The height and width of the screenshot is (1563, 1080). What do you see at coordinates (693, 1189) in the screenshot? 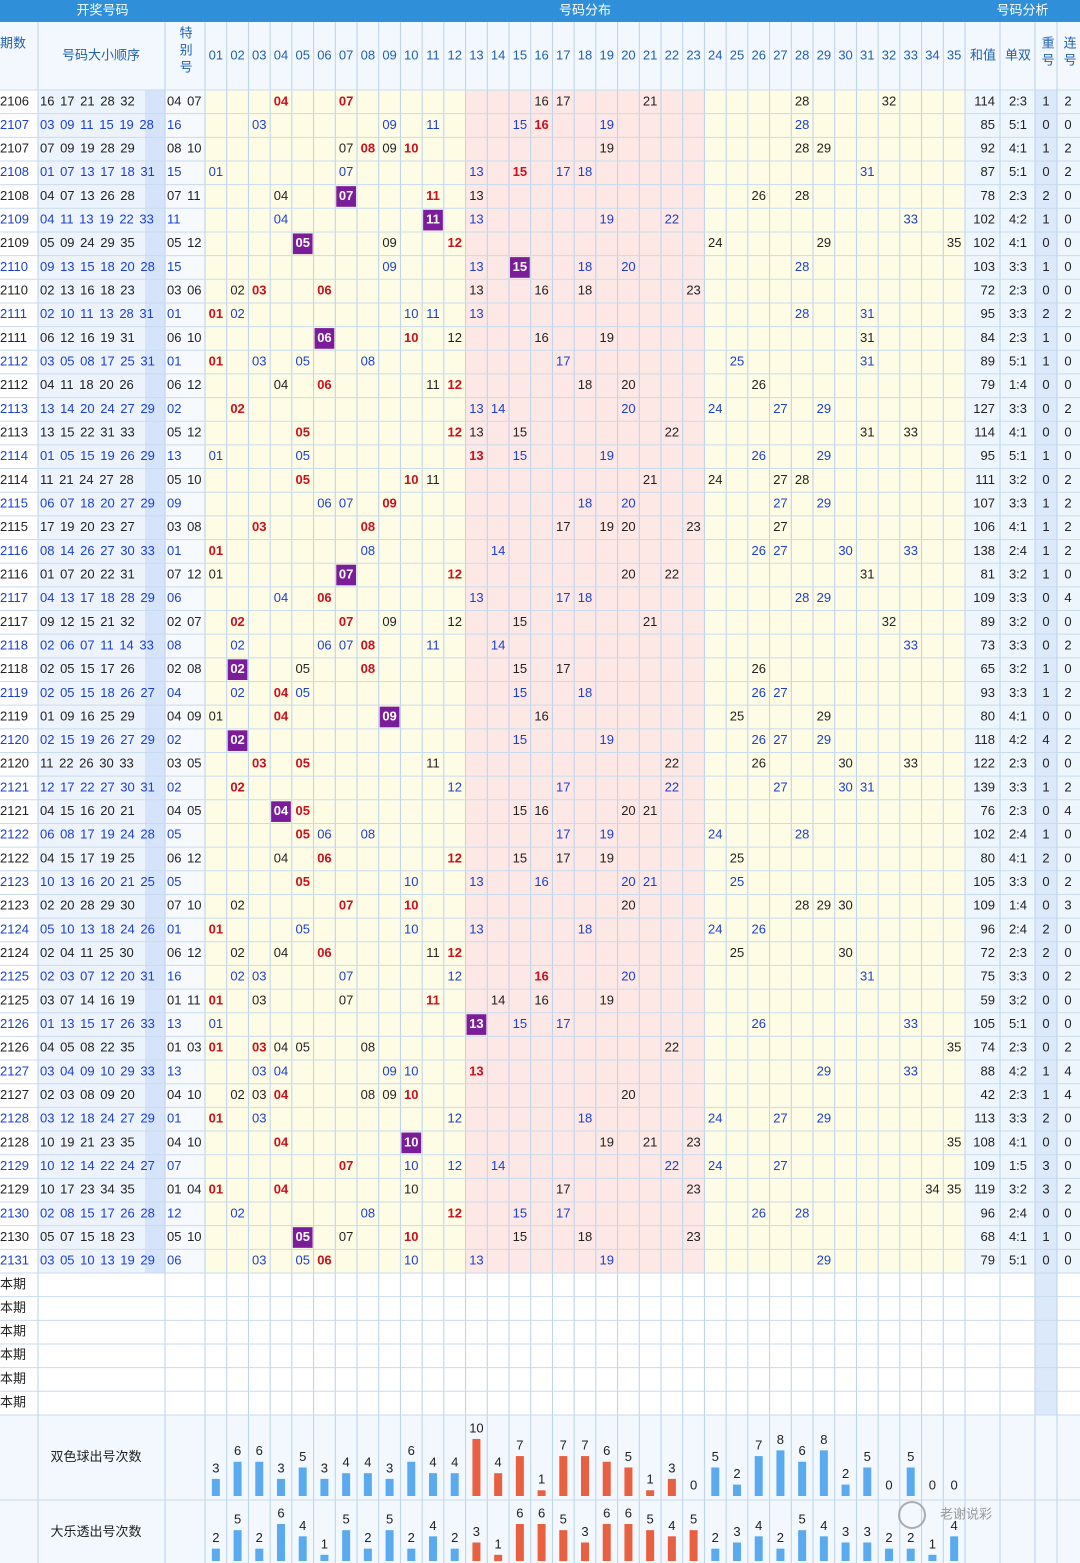
I see `dist-number: 23` at bounding box center [693, 1189].